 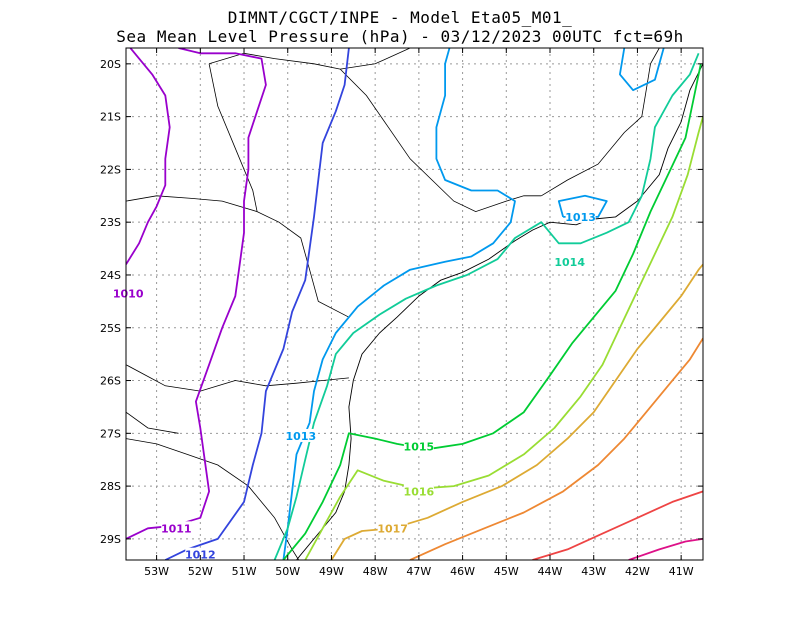 I want to click on x-tick-label-11: 42W, so click(x=637, y=571).